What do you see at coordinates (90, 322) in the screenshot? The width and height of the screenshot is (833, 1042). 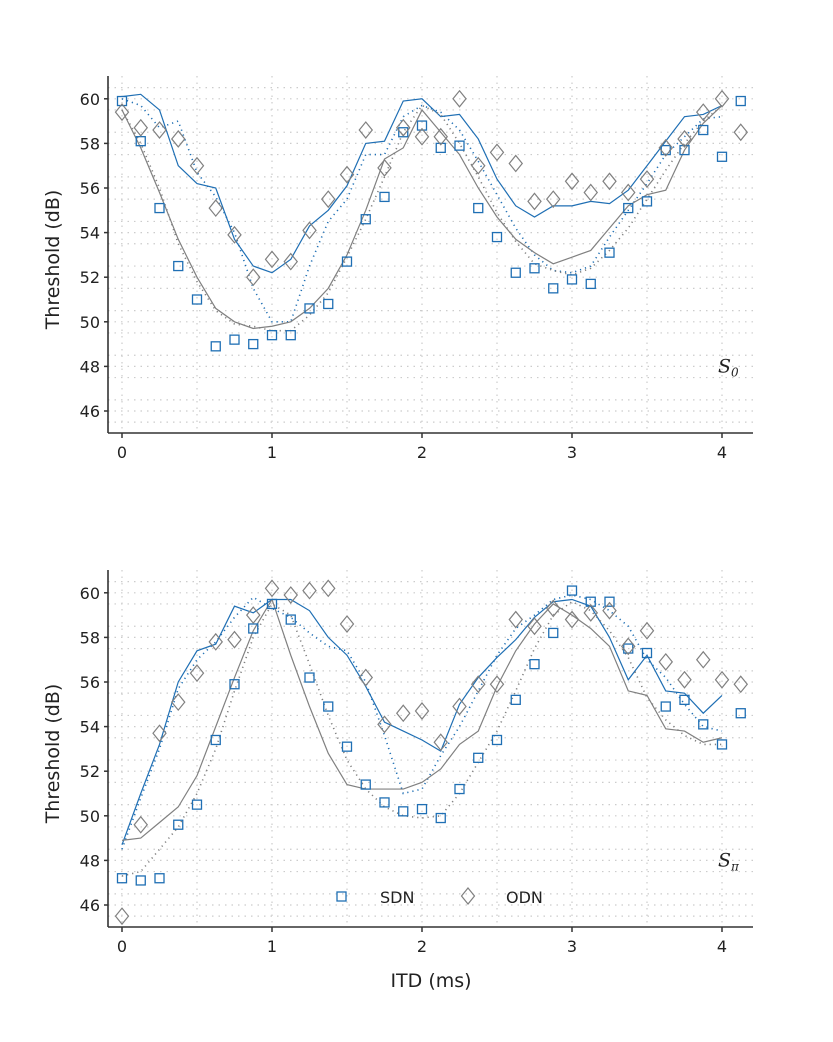 I see `y-tick-label: 50` at bounding box center [90, 322].